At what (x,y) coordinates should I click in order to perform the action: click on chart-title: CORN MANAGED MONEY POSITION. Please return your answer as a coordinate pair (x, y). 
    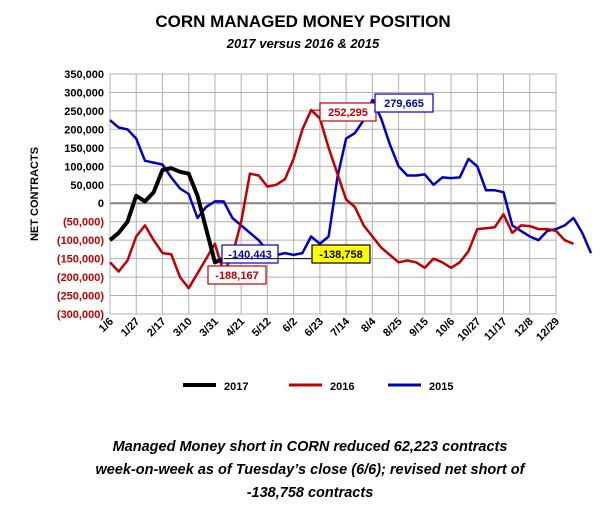
    Looking at the image, I should click on (303, 21).